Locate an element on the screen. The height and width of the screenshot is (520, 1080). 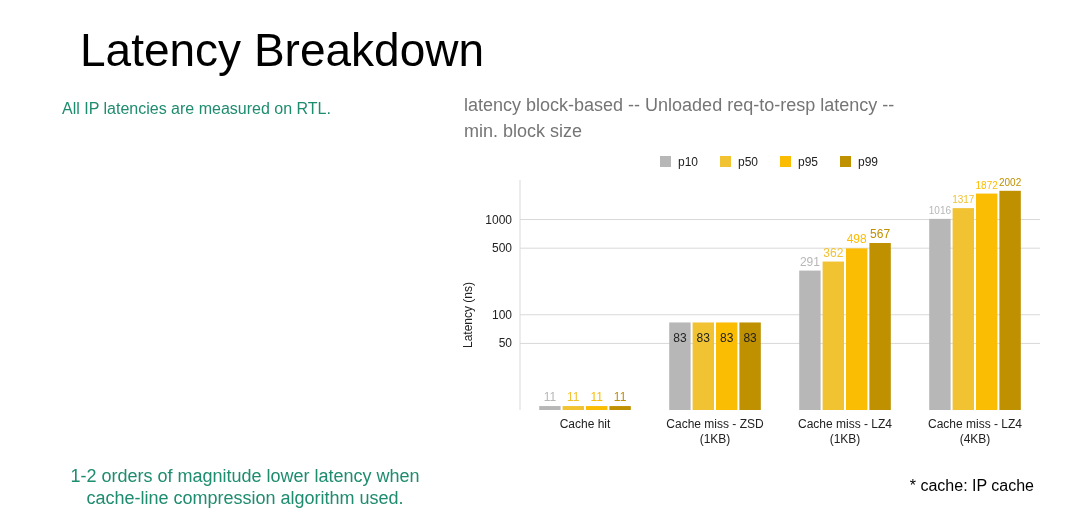
x-tick-label: Cache miss - ZSD (1KB) is located at coordinates (715, 431).